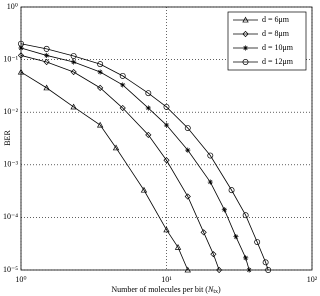 The width and height of the screenshot is (320, 296). I want to click on legend-label: d = 8μm, so click(276, 33).